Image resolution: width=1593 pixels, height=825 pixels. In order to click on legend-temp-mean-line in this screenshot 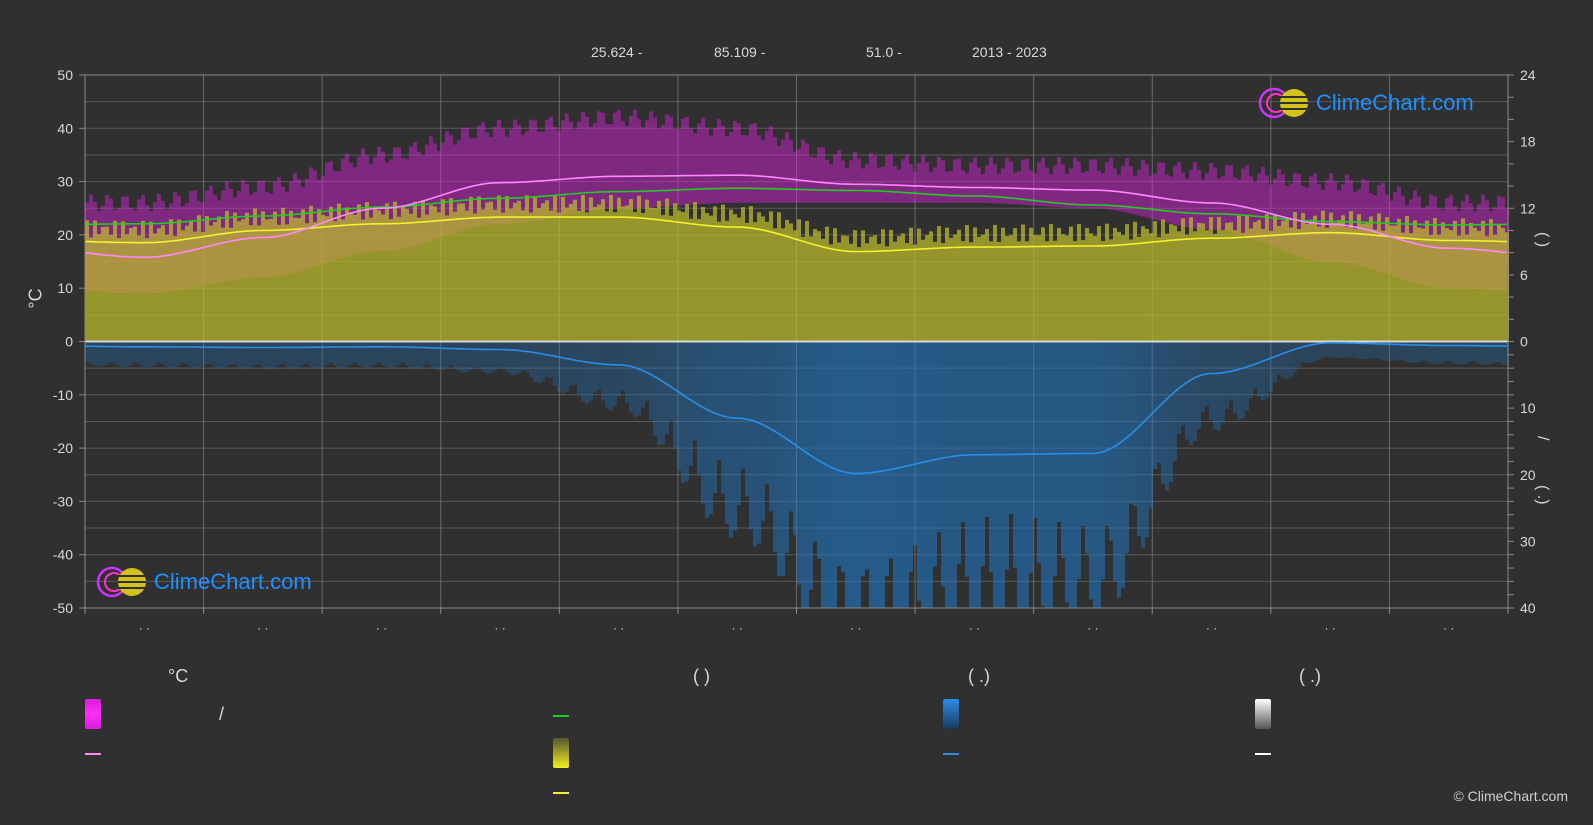, I will do `click(93, 754)`.